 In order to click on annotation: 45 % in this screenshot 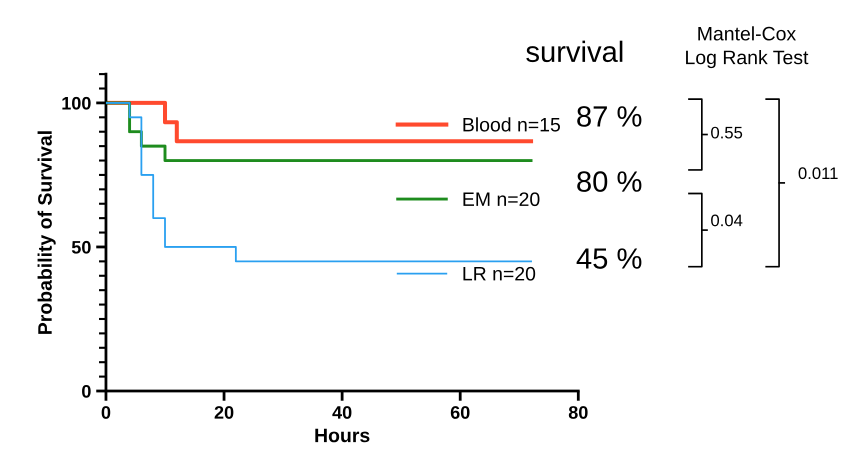, I will do `click(609, 258)`.